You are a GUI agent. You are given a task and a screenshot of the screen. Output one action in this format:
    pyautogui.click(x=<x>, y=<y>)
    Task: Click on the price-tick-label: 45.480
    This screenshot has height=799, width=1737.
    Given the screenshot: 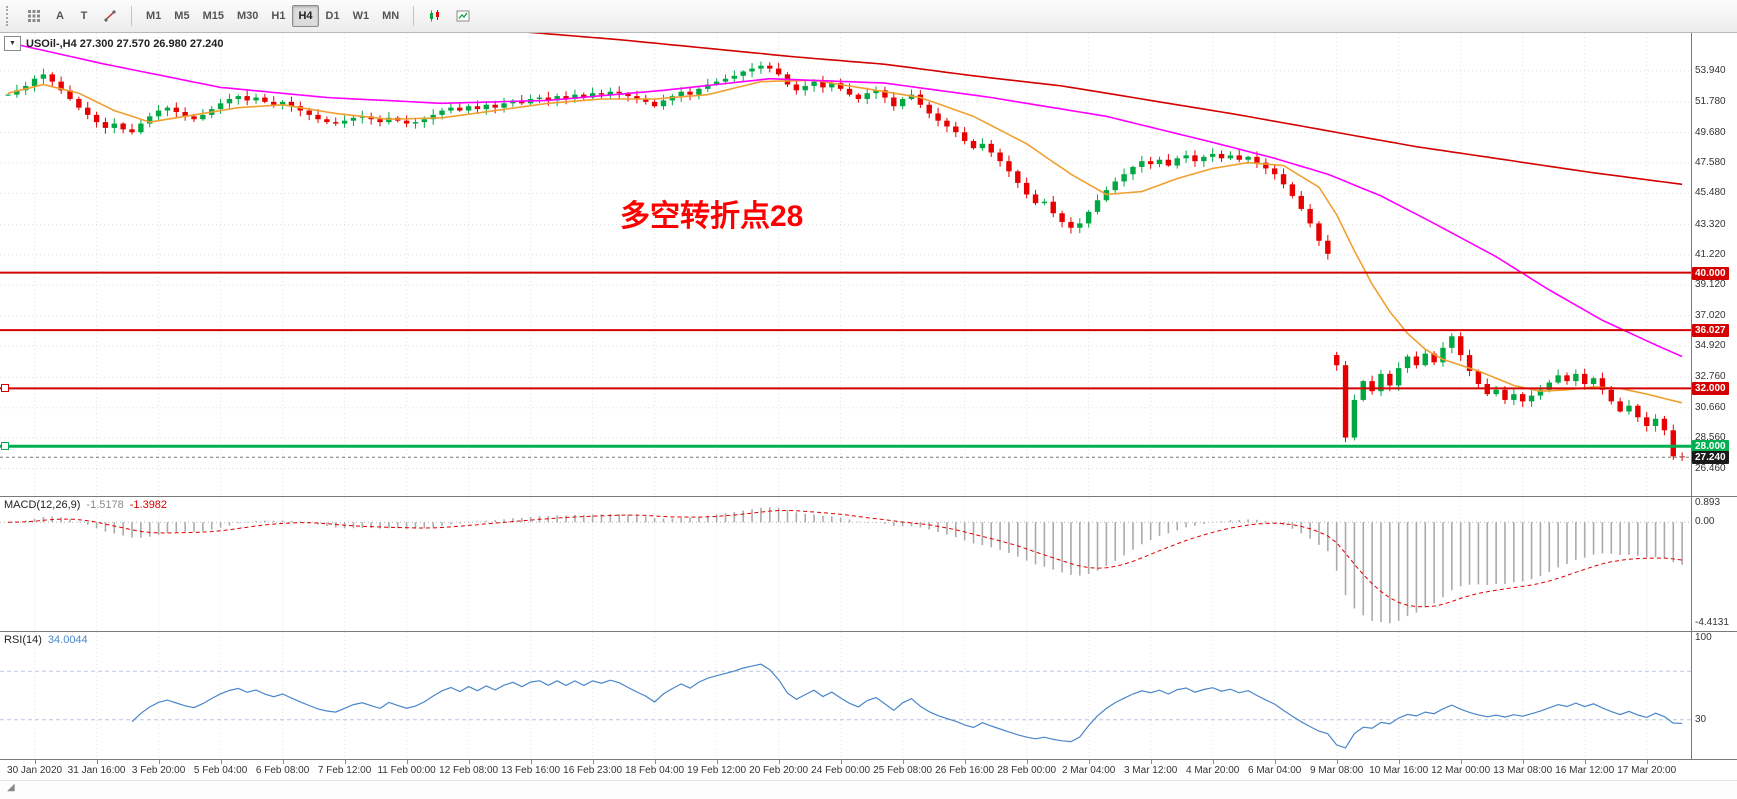 What is the action you would take?
    pyautogui.click(x=1710, y=193)
    